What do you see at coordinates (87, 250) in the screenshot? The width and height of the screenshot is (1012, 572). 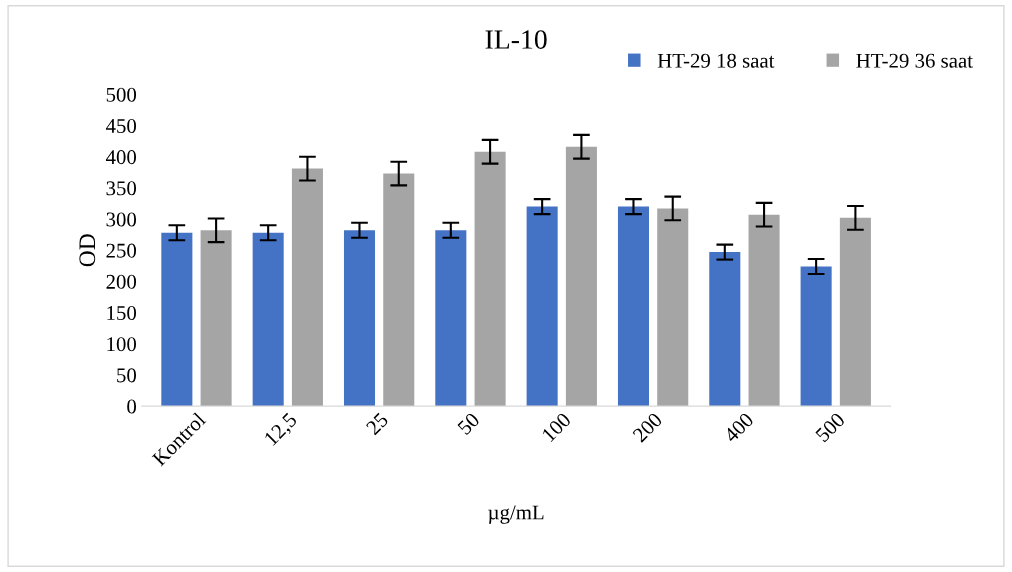 I see `y-axis-title: OD` at bounding box center [87, 250].